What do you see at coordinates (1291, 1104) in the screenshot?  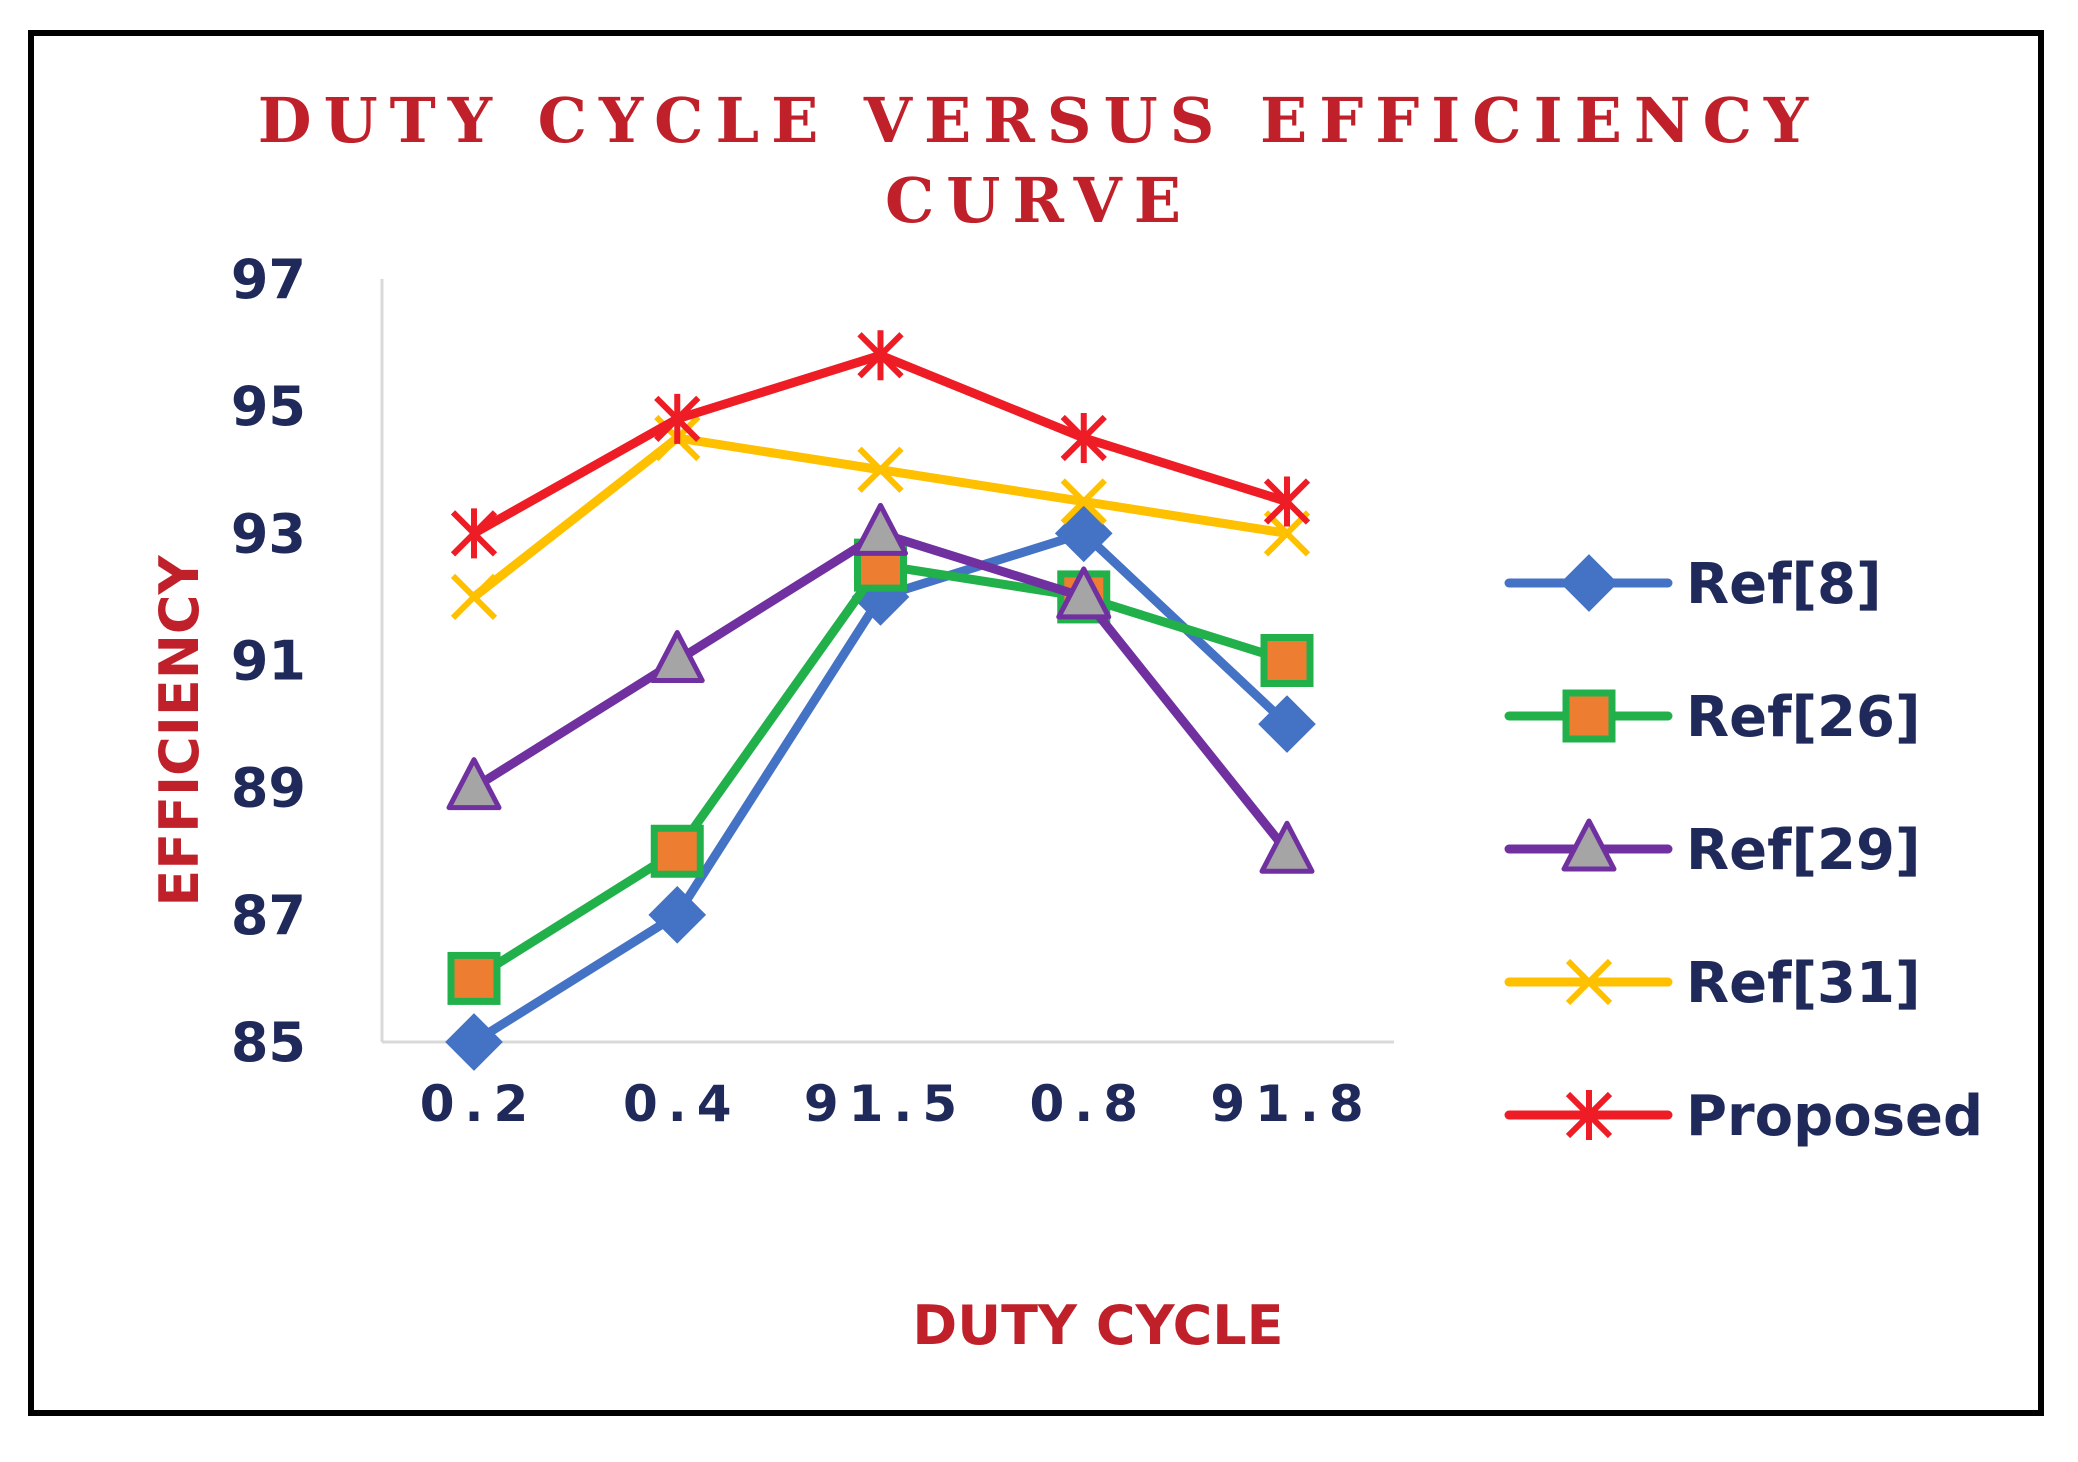 I see `x-tick-label: 91.8` at bounding box center [1291, 1104].